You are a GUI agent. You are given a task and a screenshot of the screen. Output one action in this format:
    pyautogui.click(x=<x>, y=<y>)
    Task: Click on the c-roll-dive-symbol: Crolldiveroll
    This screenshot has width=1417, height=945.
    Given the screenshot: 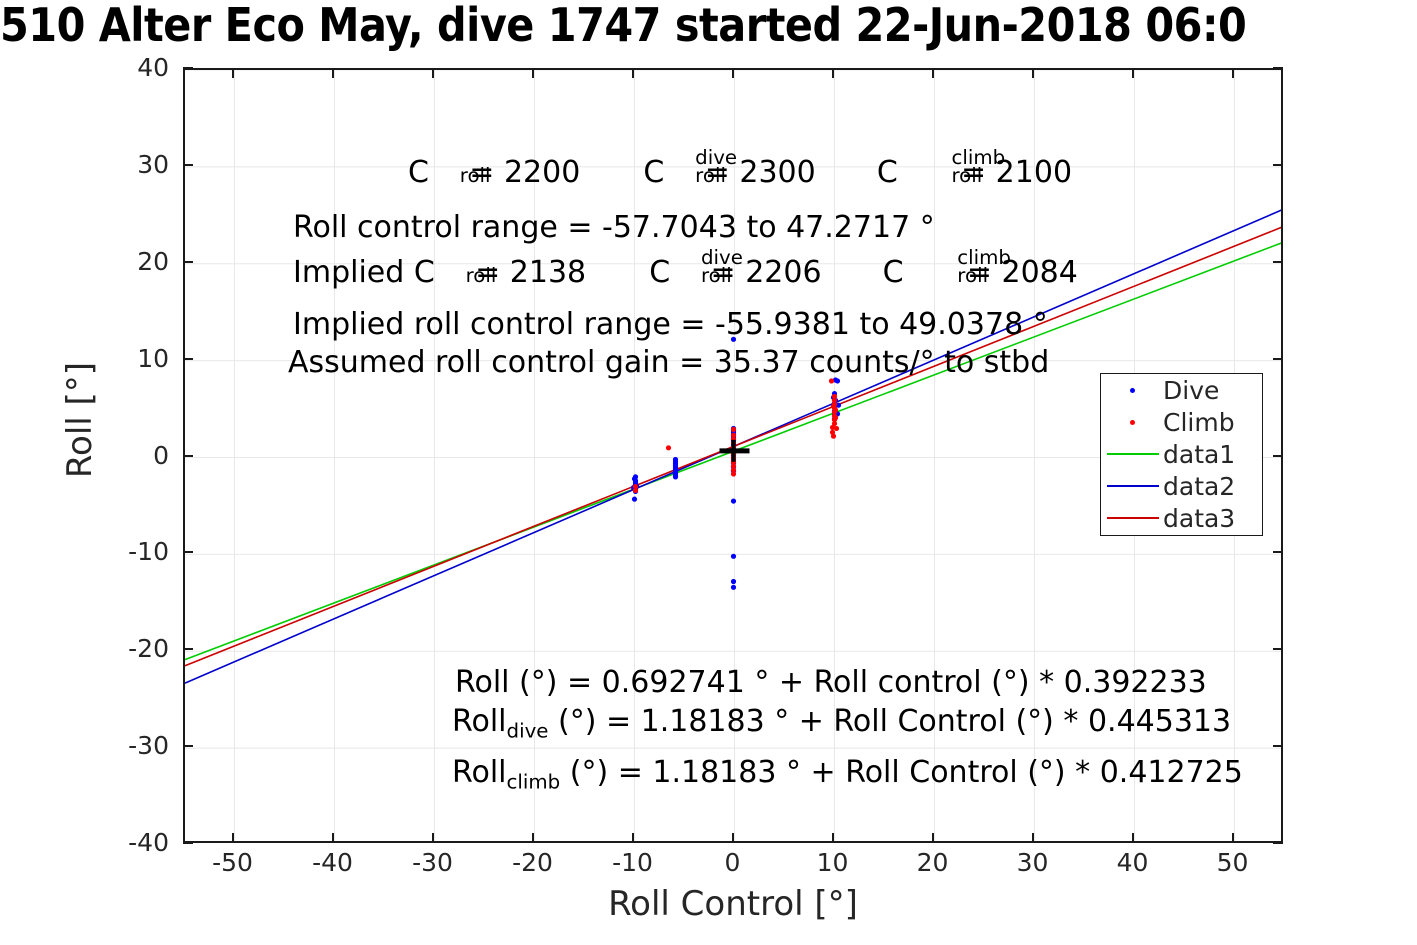 What is the action you would take?
    pyautogui.click(x=690, y=167)
    